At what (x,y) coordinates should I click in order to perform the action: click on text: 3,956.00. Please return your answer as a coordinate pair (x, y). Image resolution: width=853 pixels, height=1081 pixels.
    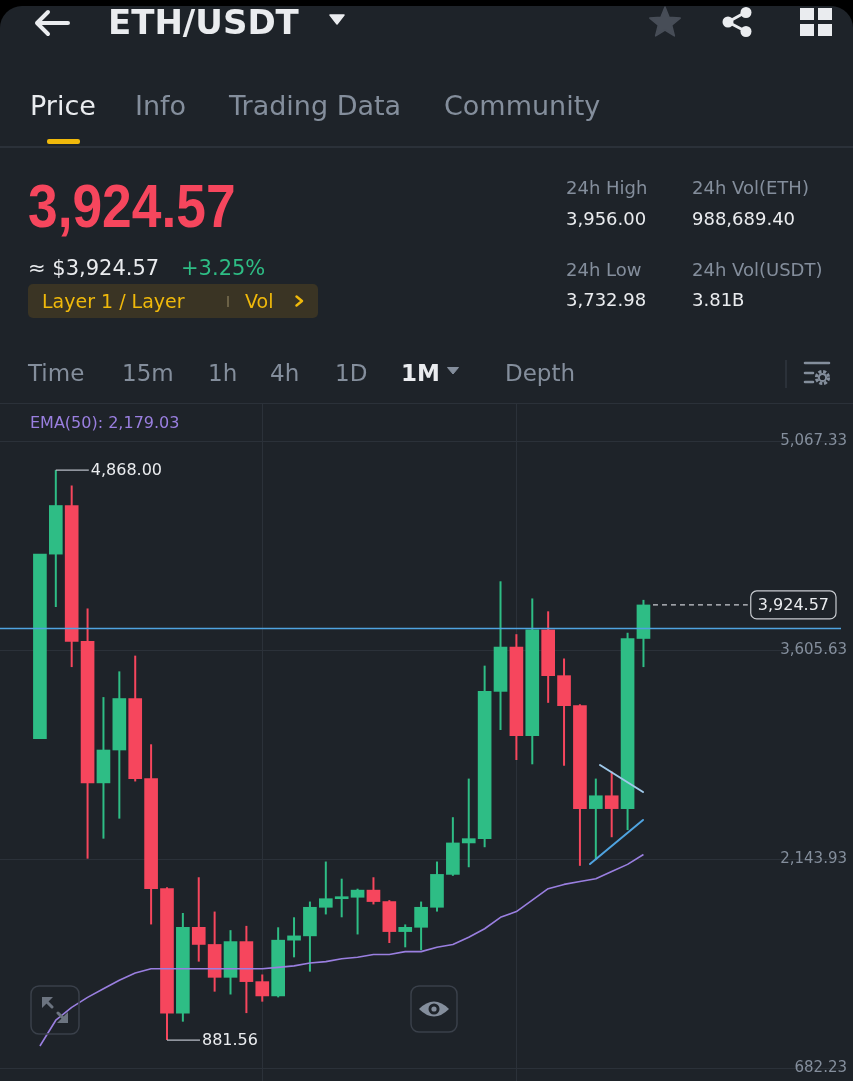
    Looking at the image, I should click on (606, 218).